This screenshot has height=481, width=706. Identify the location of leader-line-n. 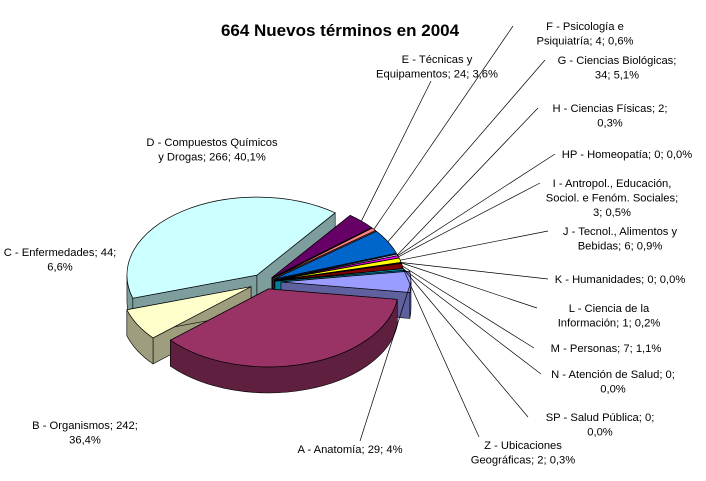
(472, 321).